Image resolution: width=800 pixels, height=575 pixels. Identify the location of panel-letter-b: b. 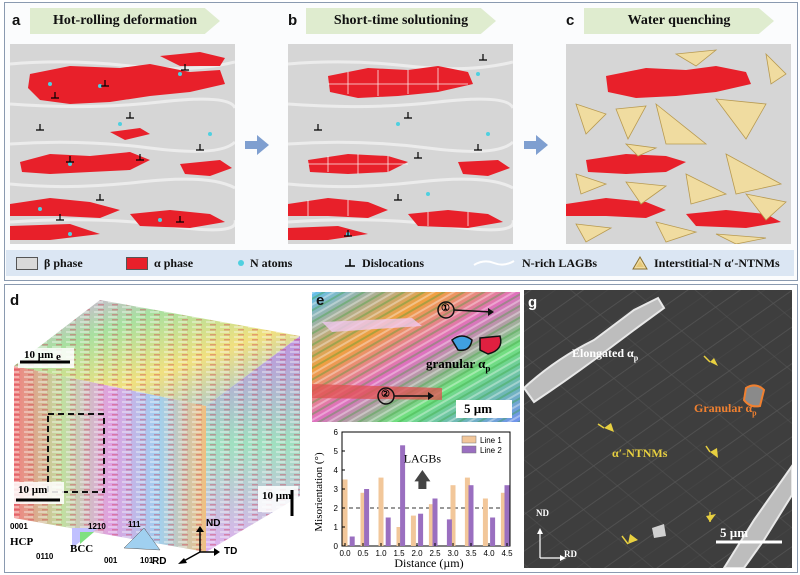
(293, 20).